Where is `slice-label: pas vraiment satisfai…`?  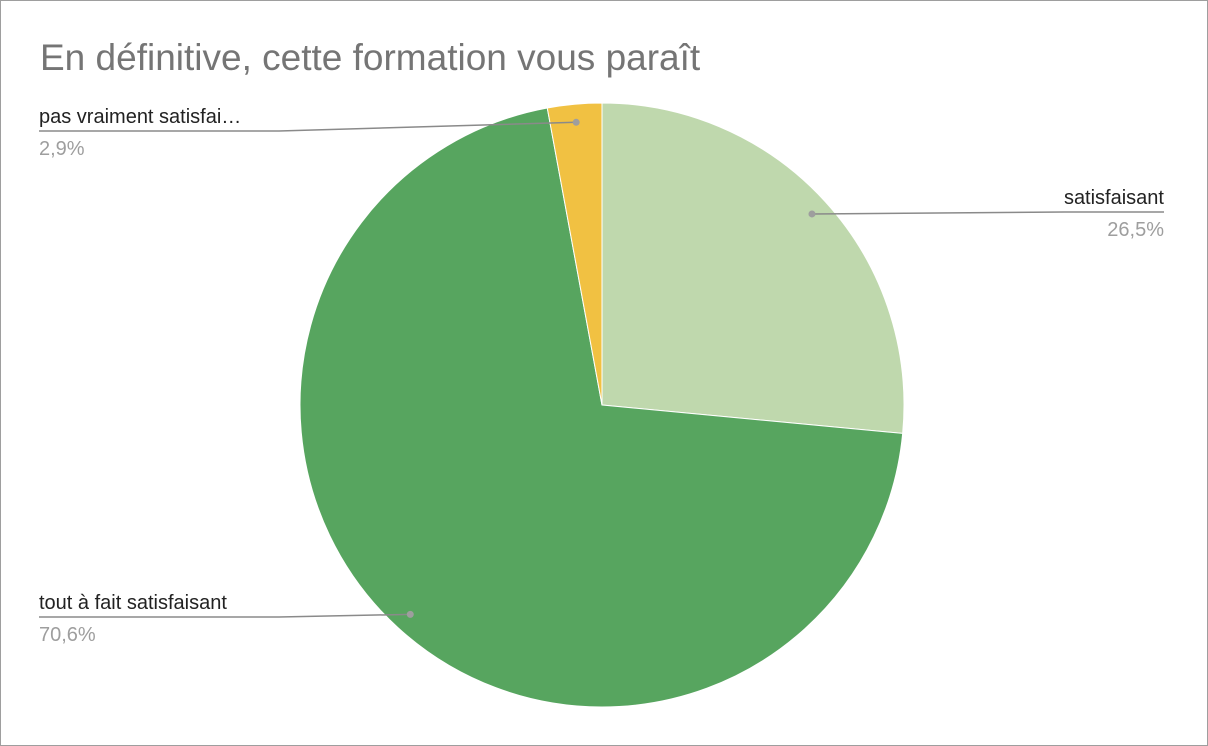 slice-label: pas vraiment satisfai… is located at coordinates (140, 117).